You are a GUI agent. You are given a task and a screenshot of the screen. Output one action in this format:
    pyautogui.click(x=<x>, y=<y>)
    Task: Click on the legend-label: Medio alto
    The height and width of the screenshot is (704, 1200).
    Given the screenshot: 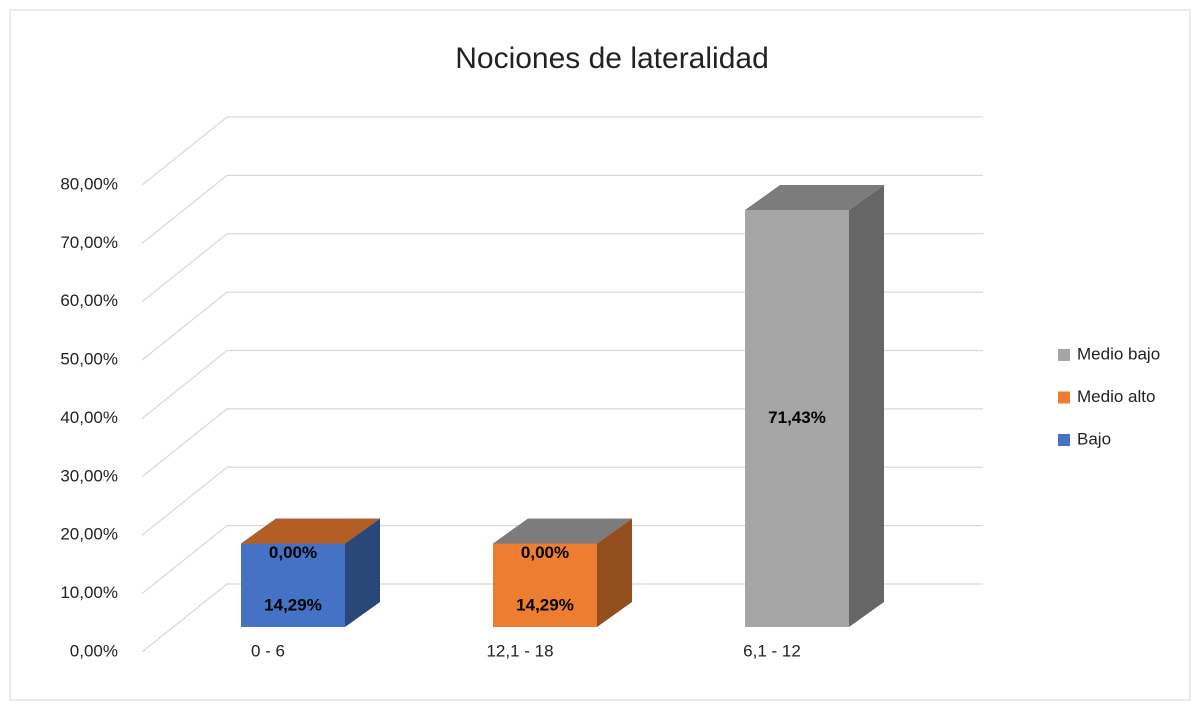 What is the action you would take?
    pyautogui.click(x=1116, y=396)
    